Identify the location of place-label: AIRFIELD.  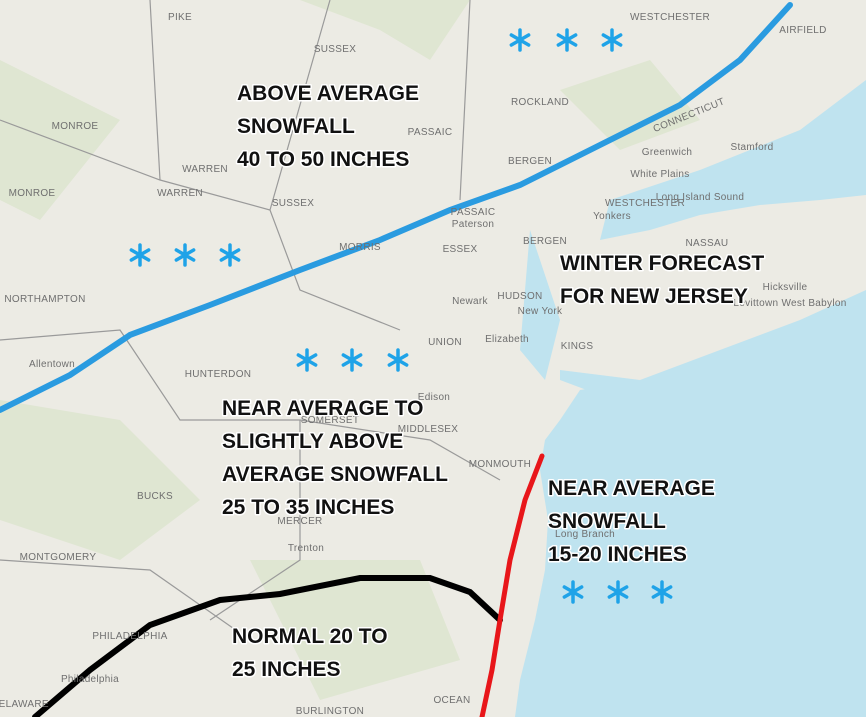
(802, 30).